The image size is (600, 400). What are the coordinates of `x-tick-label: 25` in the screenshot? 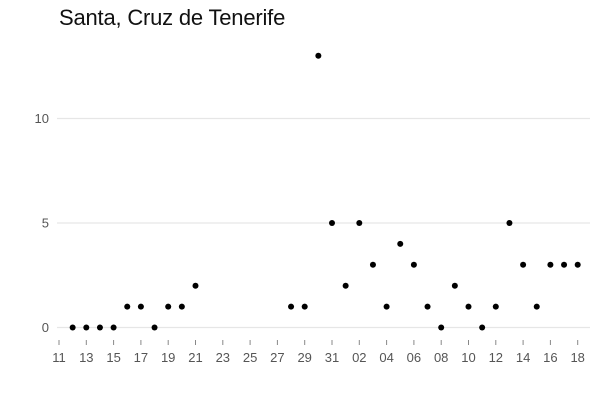 It's located at (250, 357).